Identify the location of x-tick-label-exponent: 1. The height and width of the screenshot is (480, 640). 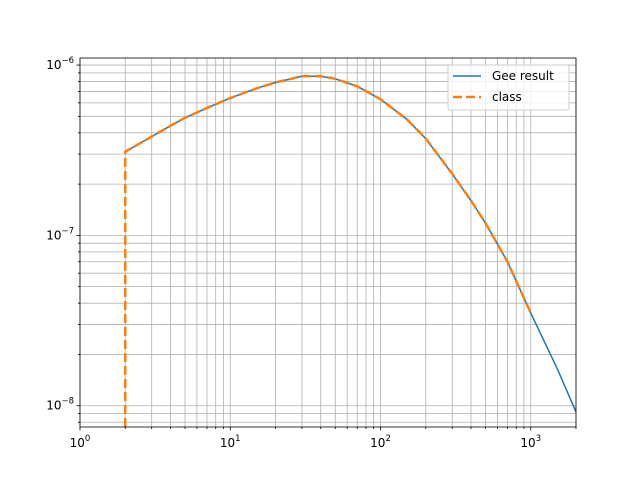
(237, 439).